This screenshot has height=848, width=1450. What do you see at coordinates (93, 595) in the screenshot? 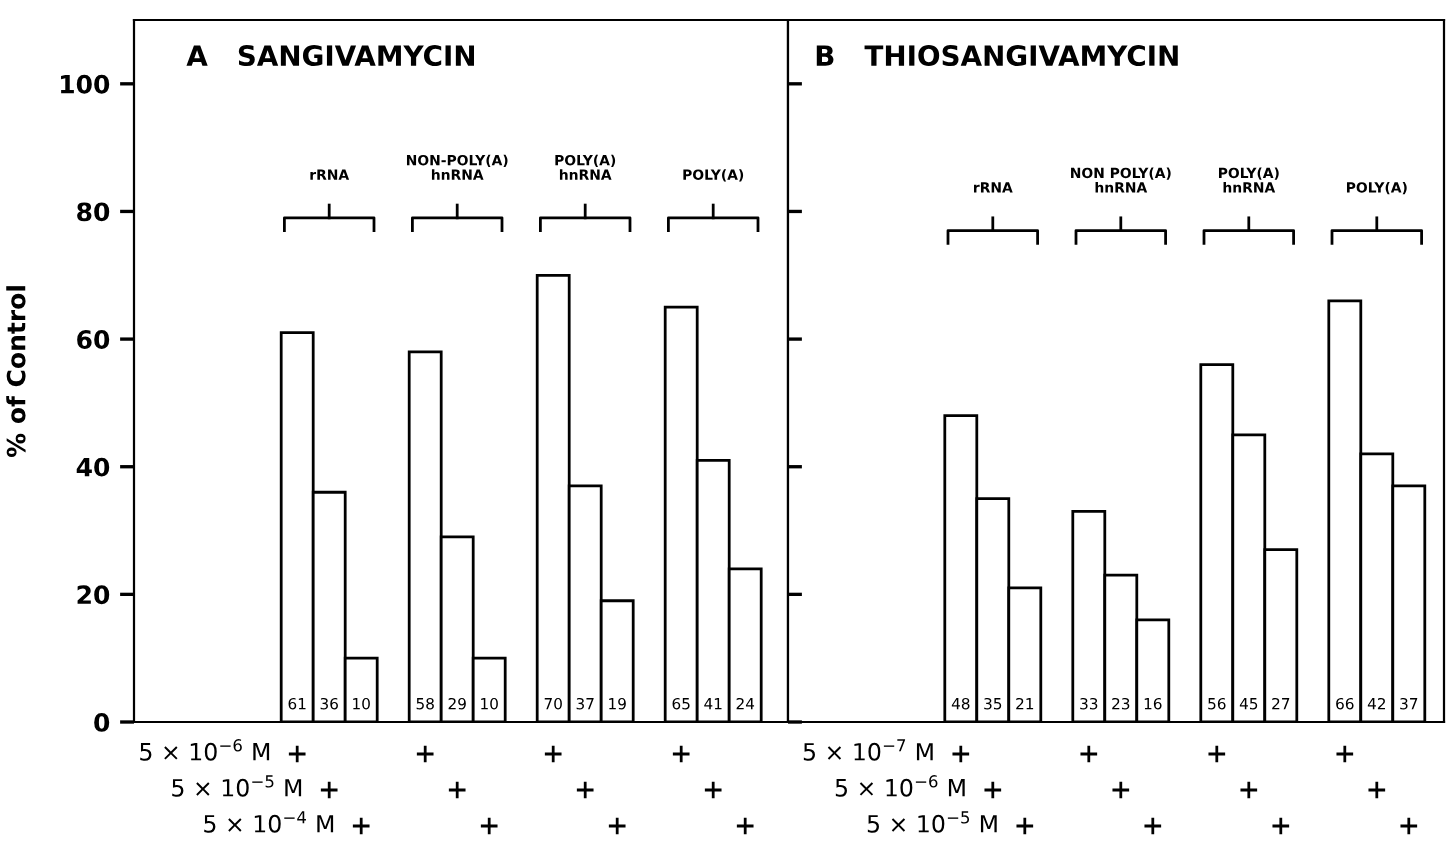
I see `y-tick-label: 20` at bounding box center [93, 595].